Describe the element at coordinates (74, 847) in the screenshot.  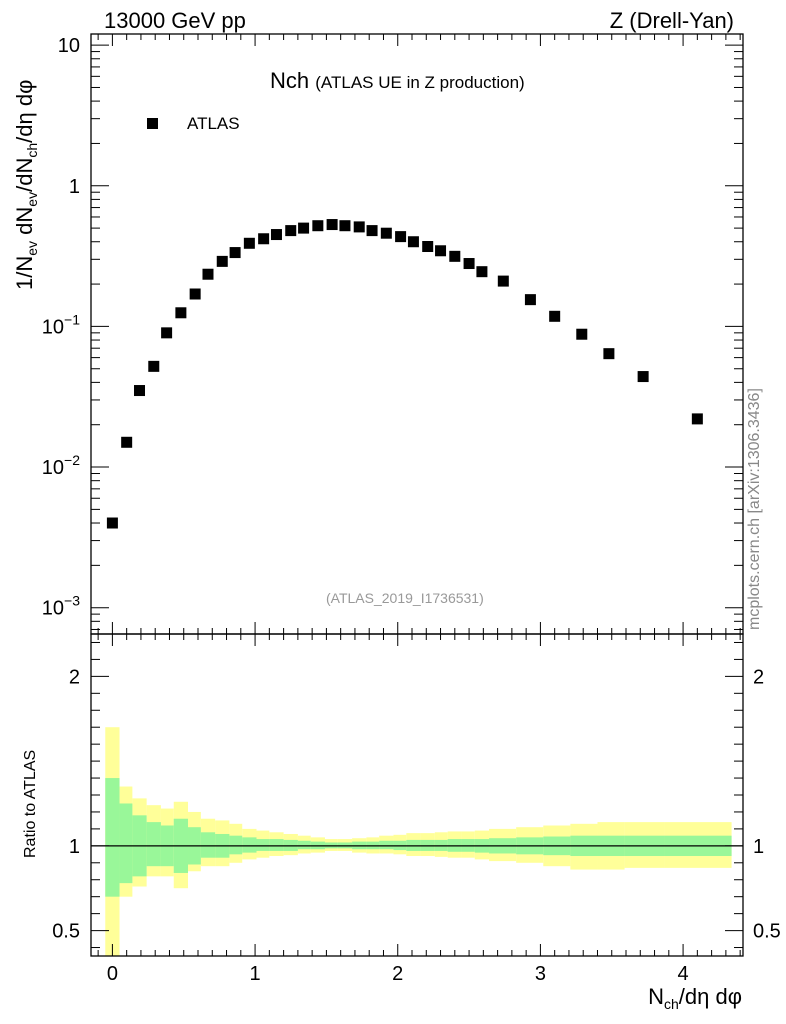
I see `ratio-y-tick-label-left: 1` at that location.